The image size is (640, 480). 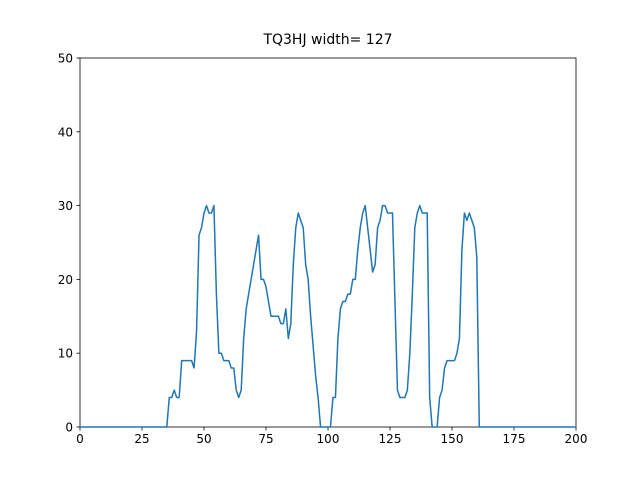 What do you see at coordinates (141, 439) in the screenshot?
I see `x-tick-label: 25` at bounding box center [141, 439].